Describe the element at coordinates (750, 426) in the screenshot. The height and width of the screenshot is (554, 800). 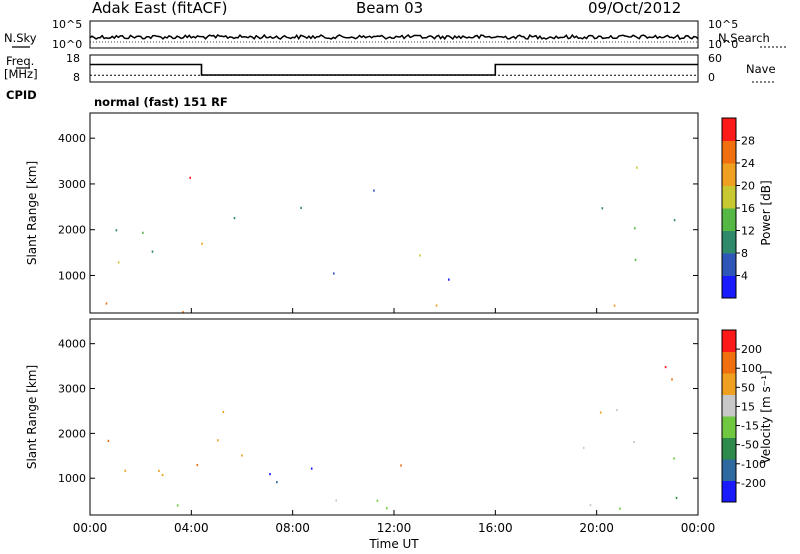
I see `colorbar-tick-label: -15` at that location.